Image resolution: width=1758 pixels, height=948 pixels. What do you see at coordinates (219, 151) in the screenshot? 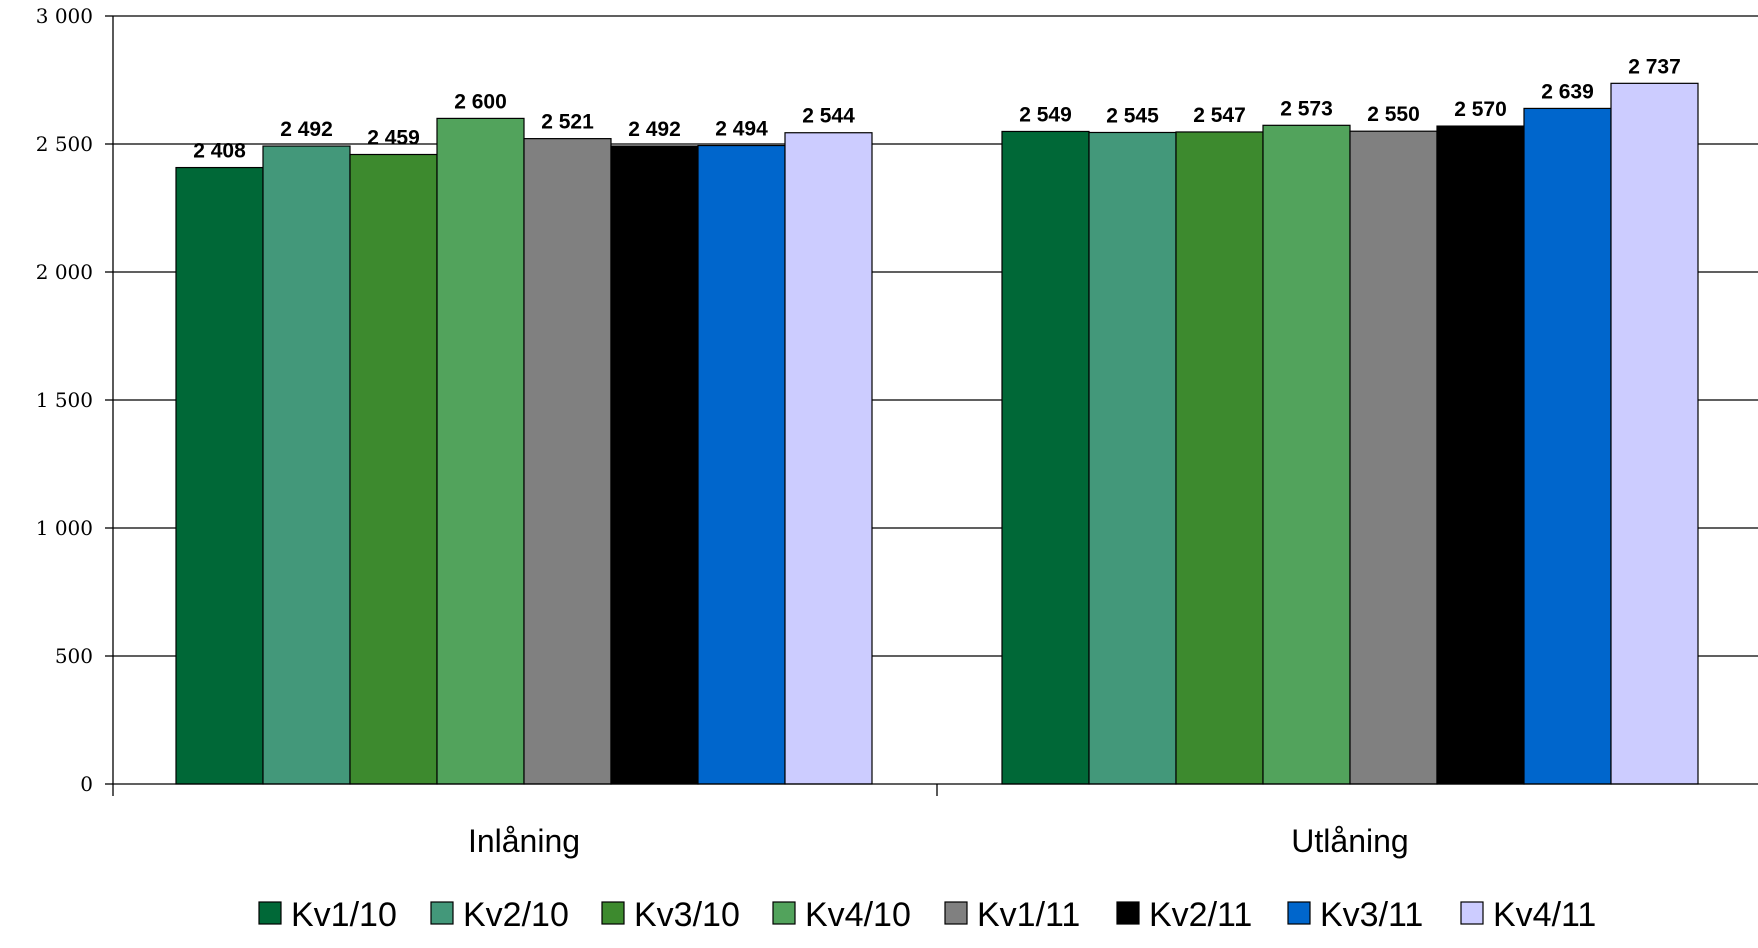
I see `data-label: 2 408` at bounding box center [219, 151].